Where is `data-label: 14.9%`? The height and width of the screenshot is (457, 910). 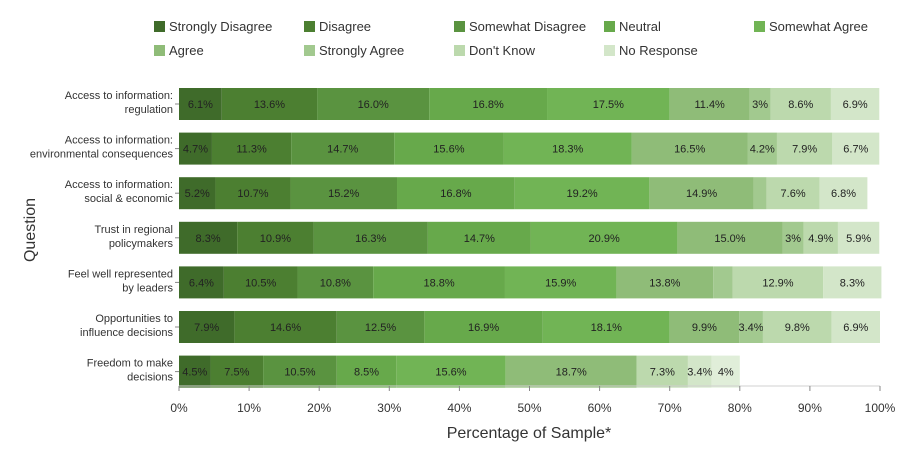
data-label: 14.9% is located at coordinates (701, 194).